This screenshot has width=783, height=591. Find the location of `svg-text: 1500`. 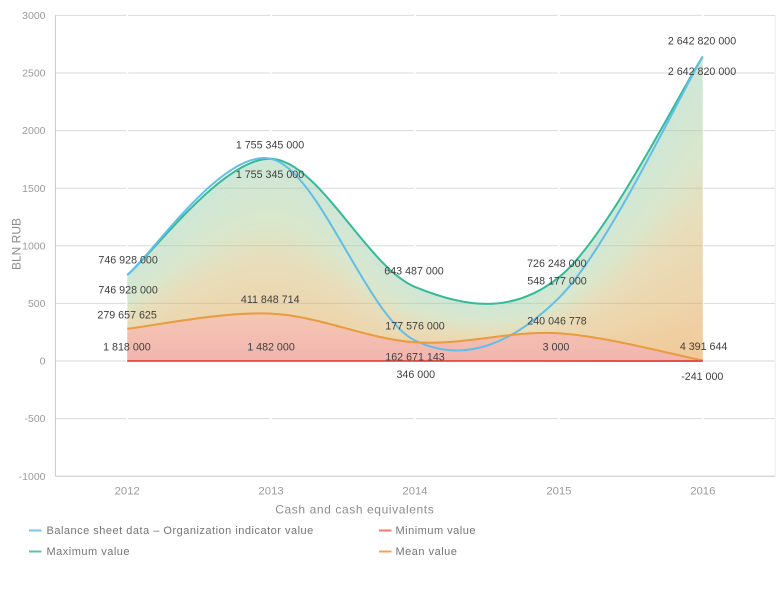

svg-text: 1500 is located at coordinates (34, 189).